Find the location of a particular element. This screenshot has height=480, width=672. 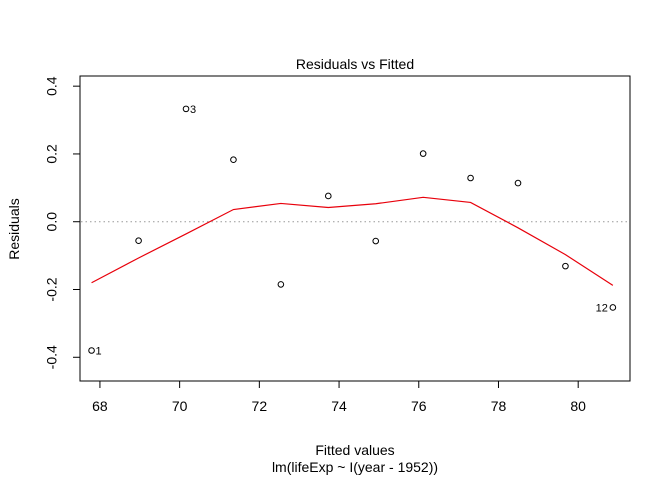

x-tick-label: 74 is located at coordinates (339, 406).